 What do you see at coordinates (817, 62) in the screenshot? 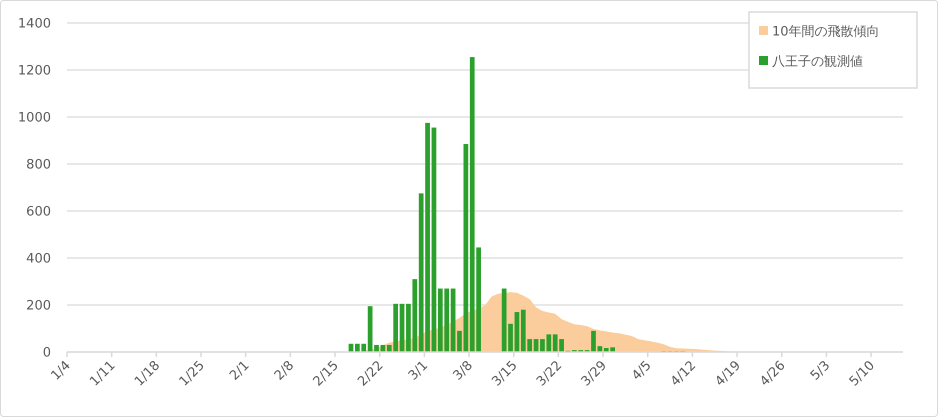
I see `legend-label: 八王子の観測値` at bounding box center [817, 62].